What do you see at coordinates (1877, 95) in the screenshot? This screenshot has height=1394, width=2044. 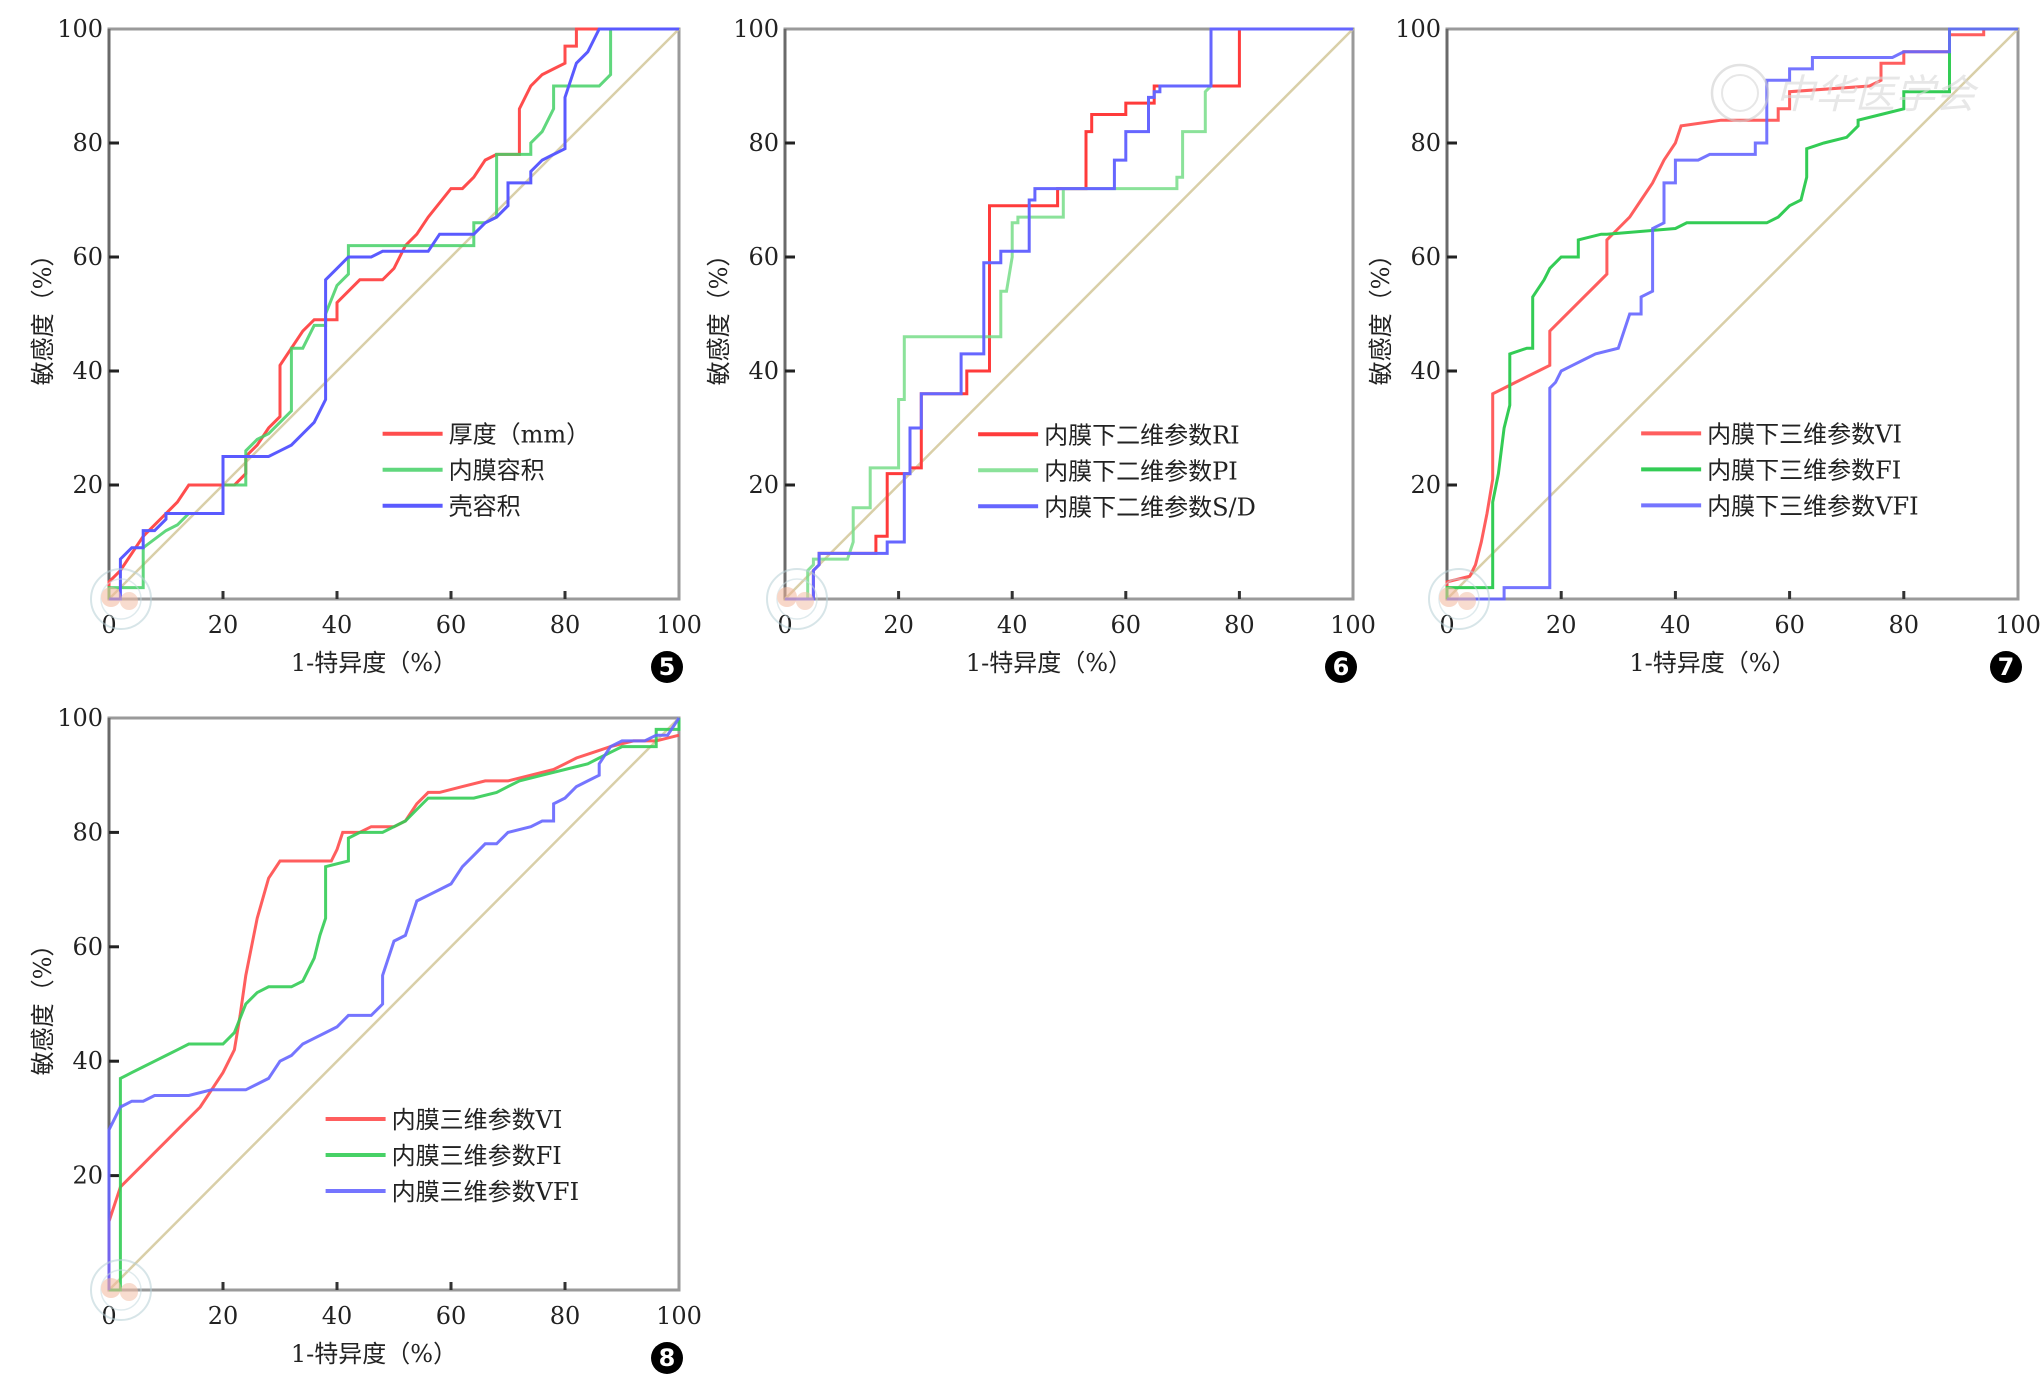 I see `watermark-text: 中华医学会` at bounding box center [1877, 95].